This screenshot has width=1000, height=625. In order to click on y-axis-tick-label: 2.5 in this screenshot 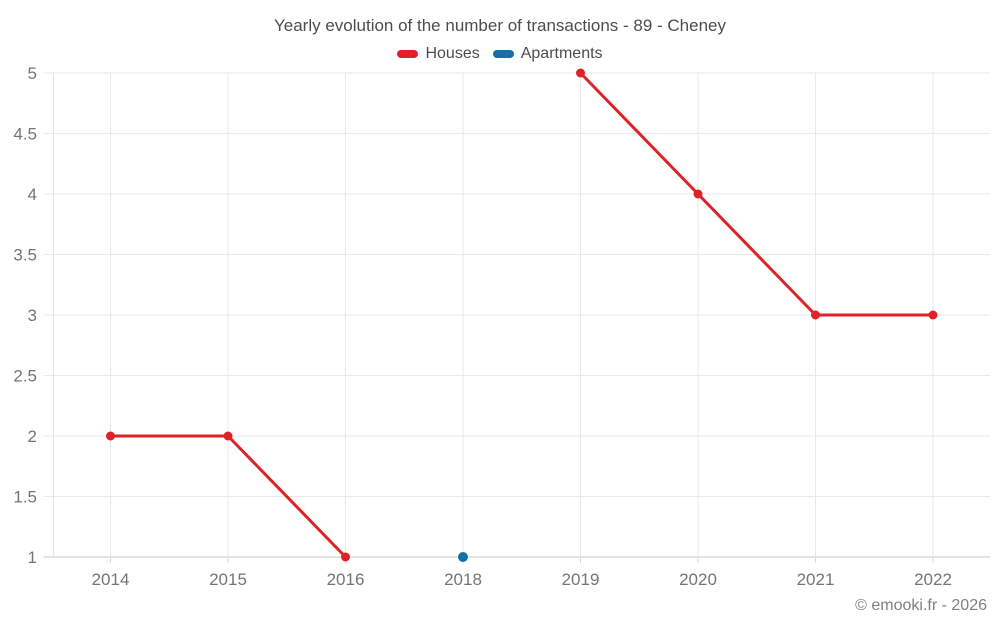, I will do `click(25, 376)`.